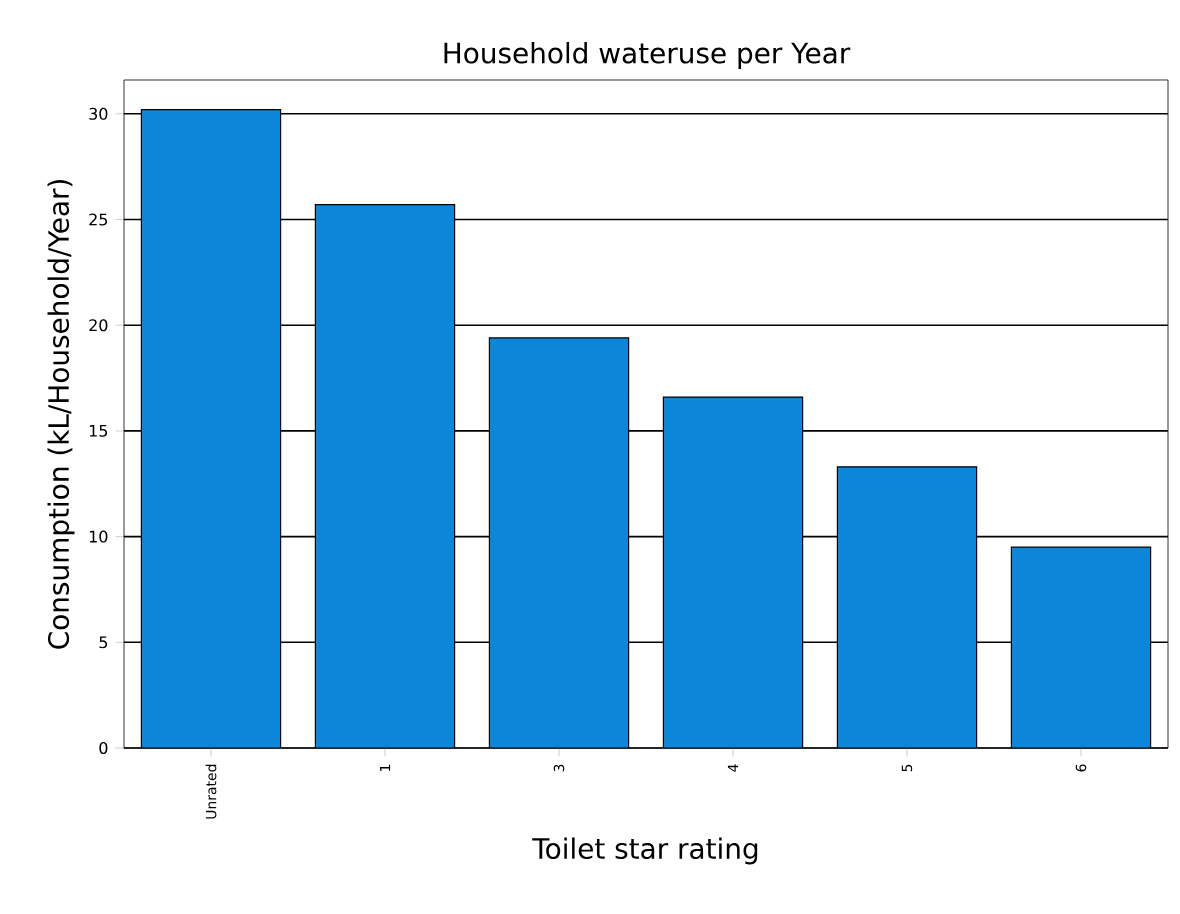 The width and height of the screenshot is (1180, 914). I want to click on chart-title: Household wateruse per Year, so click(647, 55).